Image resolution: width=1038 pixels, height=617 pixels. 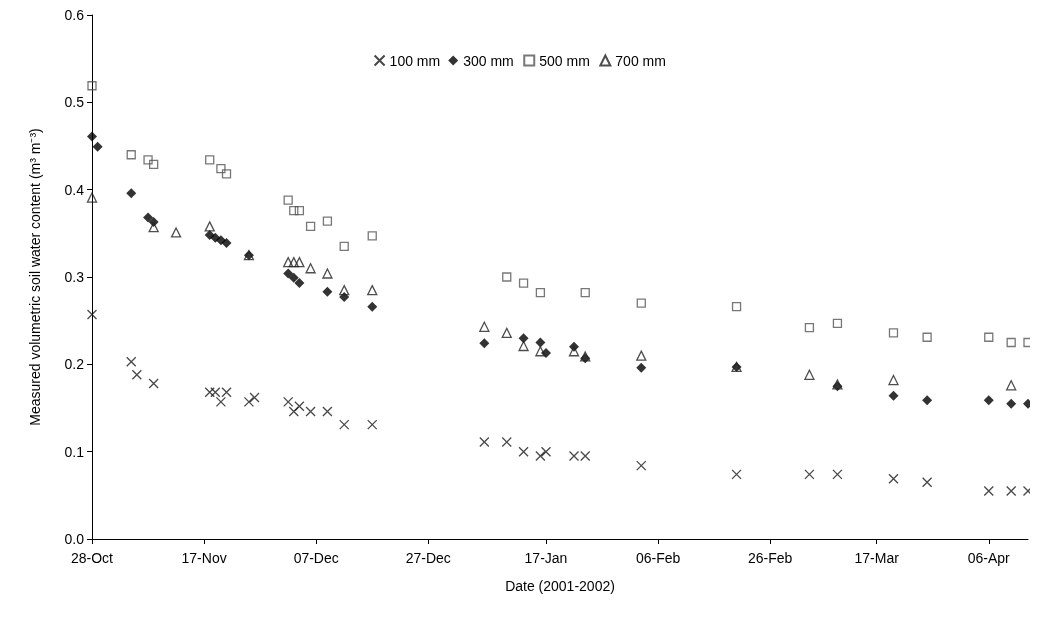 I want to click on y-tick-label: 0.3, so click(x=74, y=277).